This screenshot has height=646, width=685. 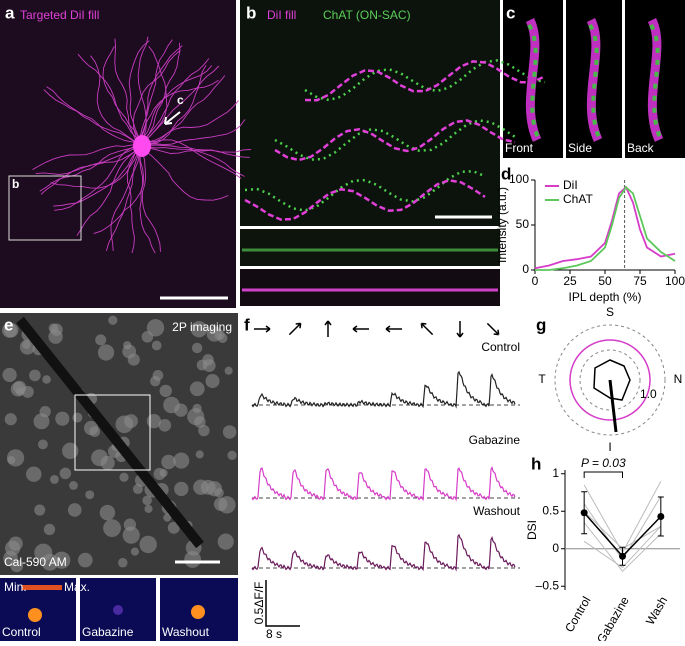 What do you see at coordinates (370, 113) in the screenshot?
I see `panel-b-image` at bounding box center [370, 113].